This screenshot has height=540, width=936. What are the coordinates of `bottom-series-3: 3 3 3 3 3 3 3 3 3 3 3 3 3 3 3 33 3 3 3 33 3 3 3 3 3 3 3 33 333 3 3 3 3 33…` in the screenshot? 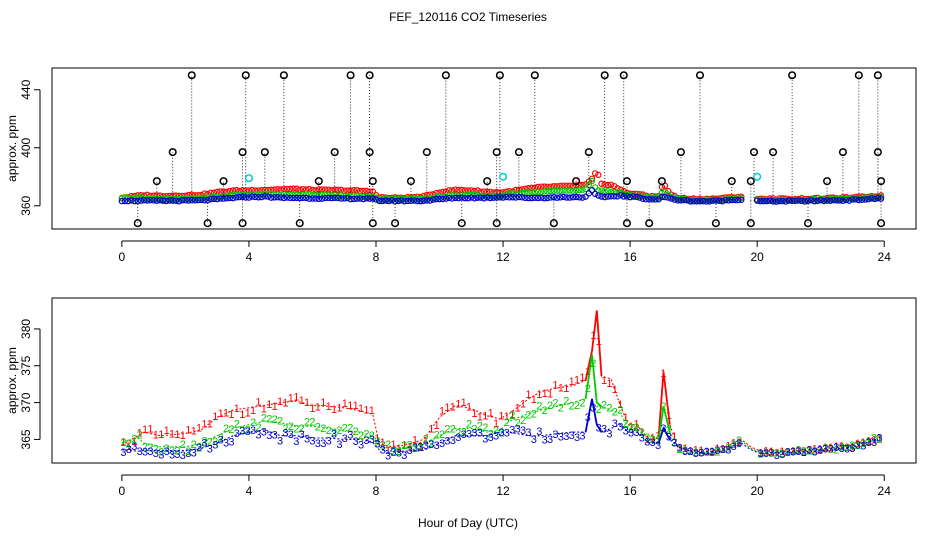 It's located at (501, 430).